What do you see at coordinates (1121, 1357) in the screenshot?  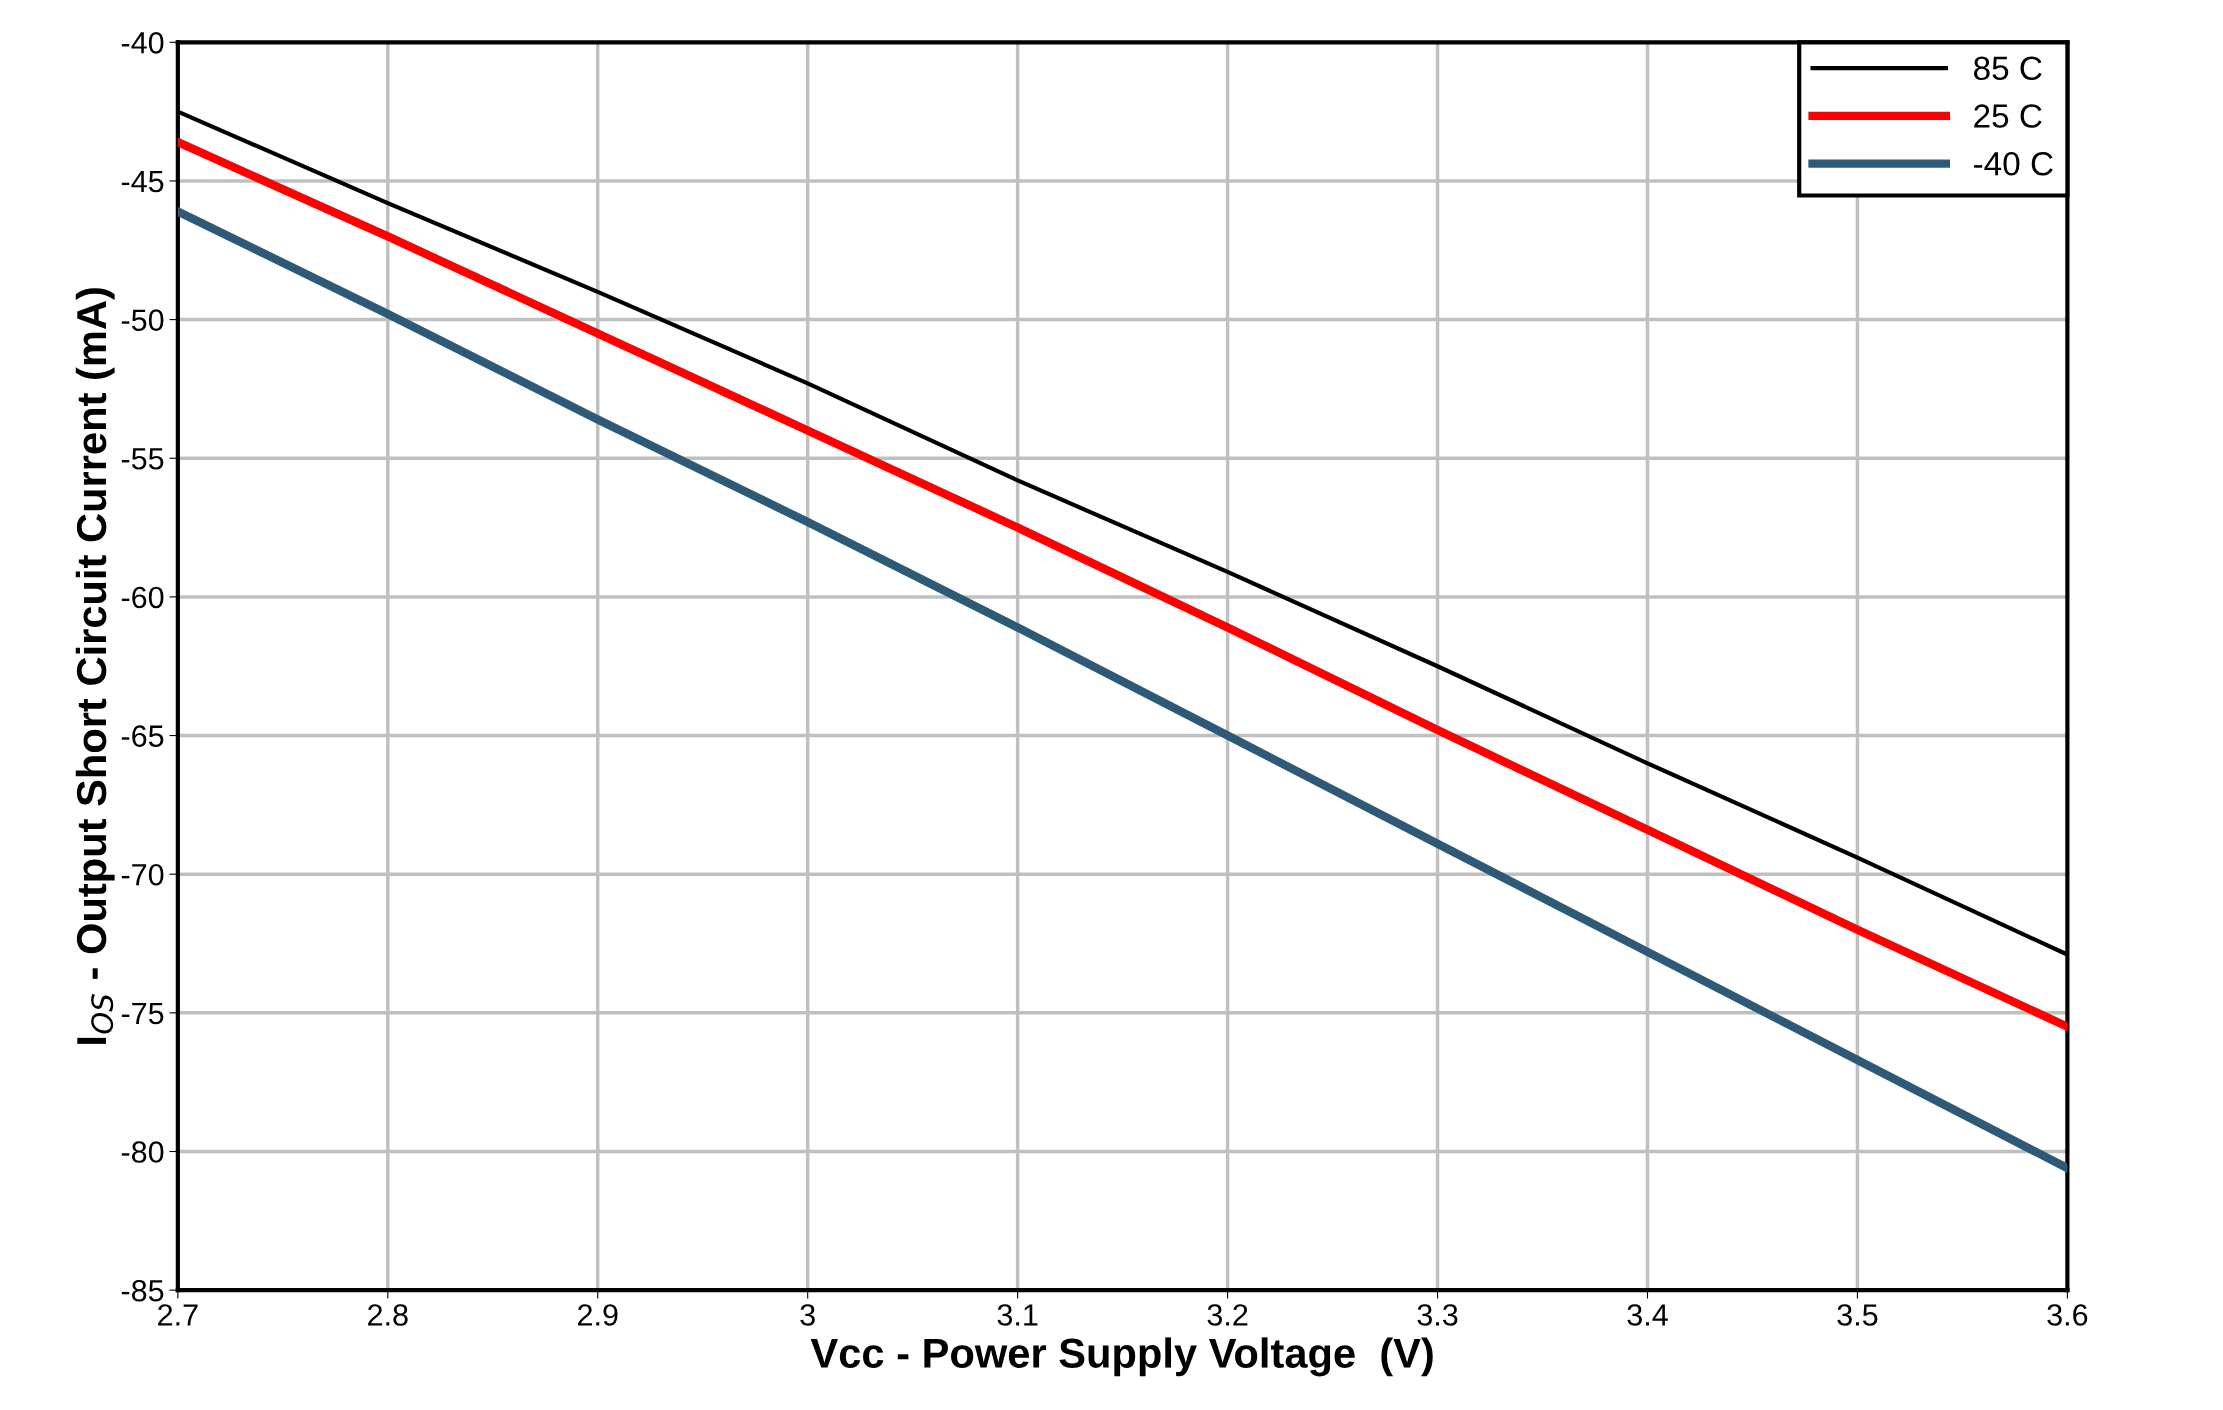 I see `x-axis-title: Vcc - Power Supply Voltage (V)` at bounding box center [1121, 1357].